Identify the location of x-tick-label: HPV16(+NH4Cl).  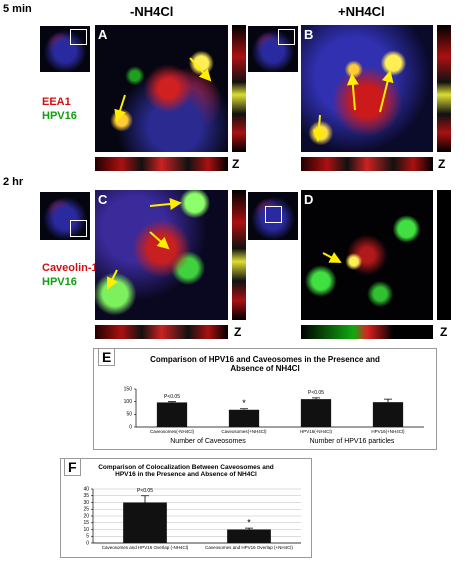
(388, 431).